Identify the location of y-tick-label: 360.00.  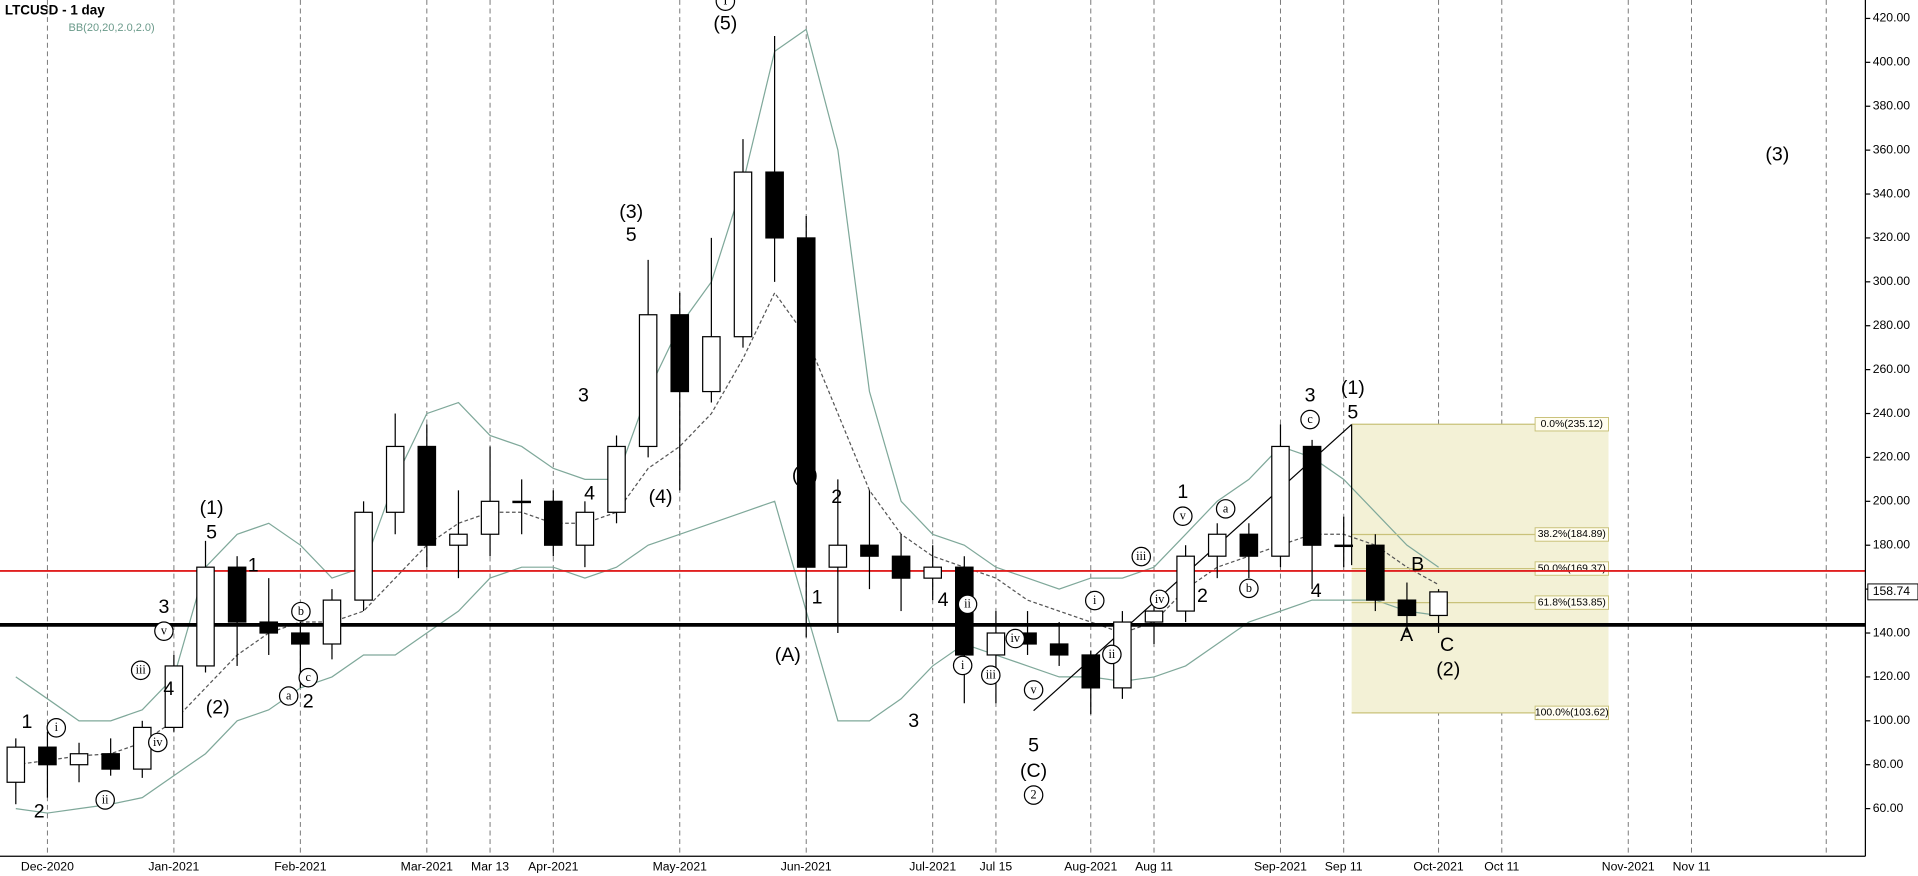
(1892, 149).